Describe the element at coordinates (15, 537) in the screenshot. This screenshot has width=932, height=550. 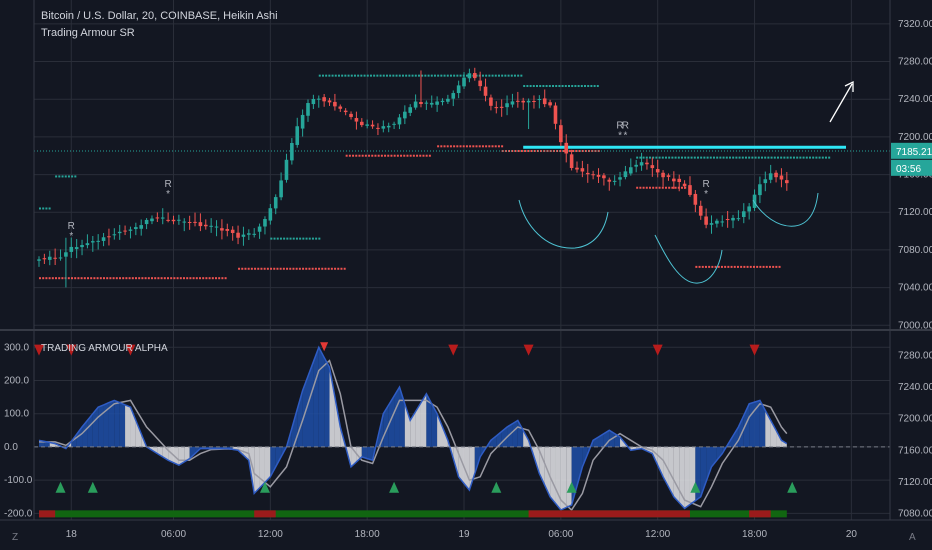
I see `corner-left-label: Z` at that location.